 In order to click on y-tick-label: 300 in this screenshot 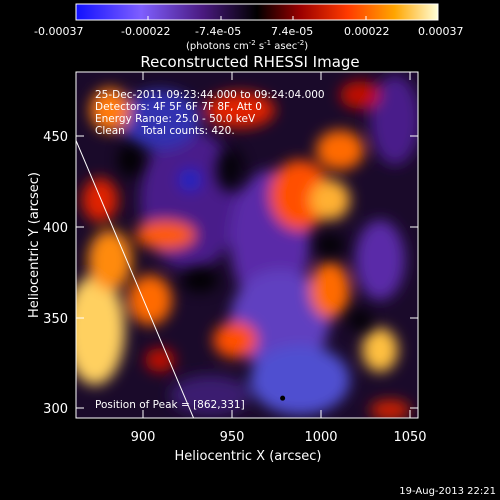, I will do `click(55, 409)`.